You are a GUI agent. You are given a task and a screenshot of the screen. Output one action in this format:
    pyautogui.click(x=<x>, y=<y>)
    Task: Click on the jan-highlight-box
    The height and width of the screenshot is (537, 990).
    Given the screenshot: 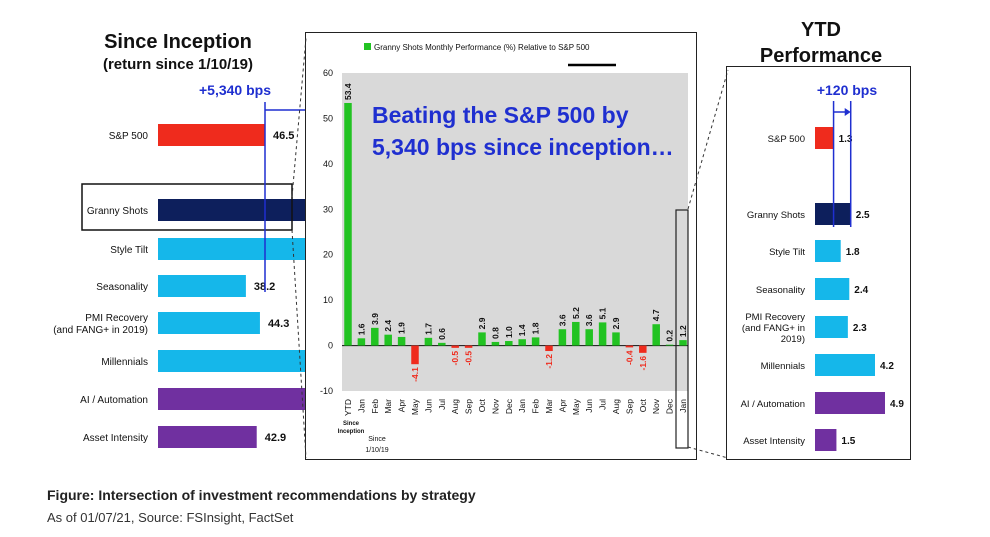 What is the action you would take?
    pyautogui.click(x=682, y=329)
    